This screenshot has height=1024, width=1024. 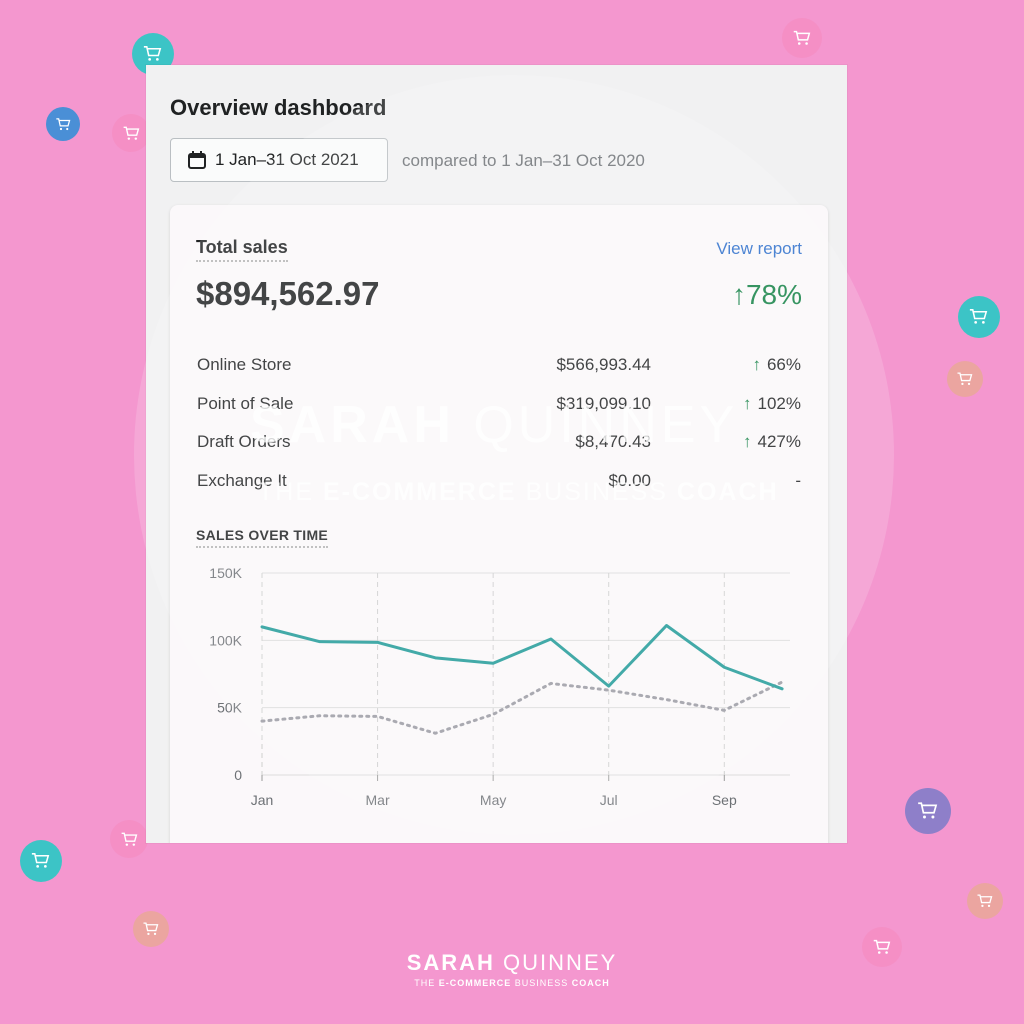 What do you see at coordinates (779, 403) in the screenshot?
I see `channel-change-value: 102%` at bounding box center [779, 403].